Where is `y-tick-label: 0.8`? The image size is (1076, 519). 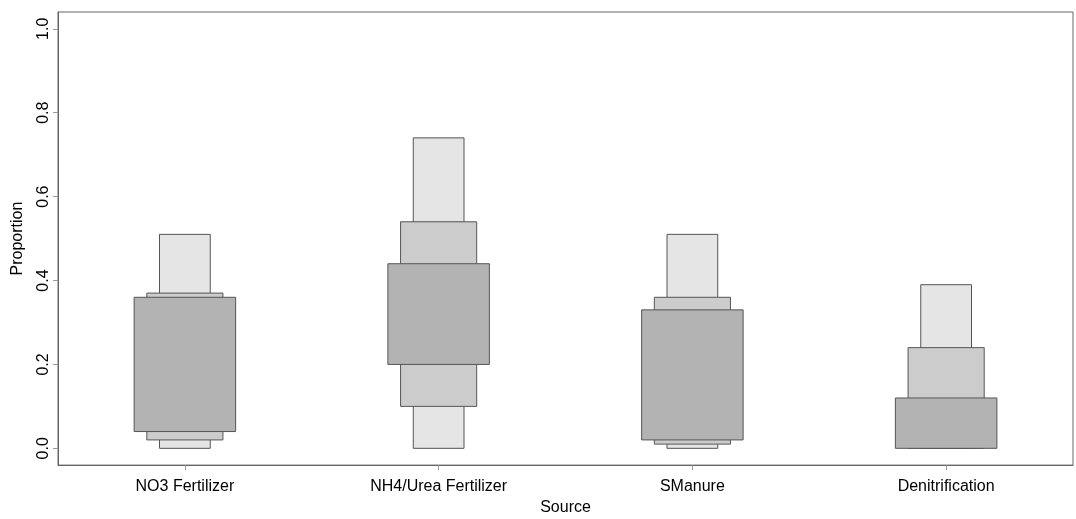 y-tick-label: 0.8 is located at coordinates (42, 112).